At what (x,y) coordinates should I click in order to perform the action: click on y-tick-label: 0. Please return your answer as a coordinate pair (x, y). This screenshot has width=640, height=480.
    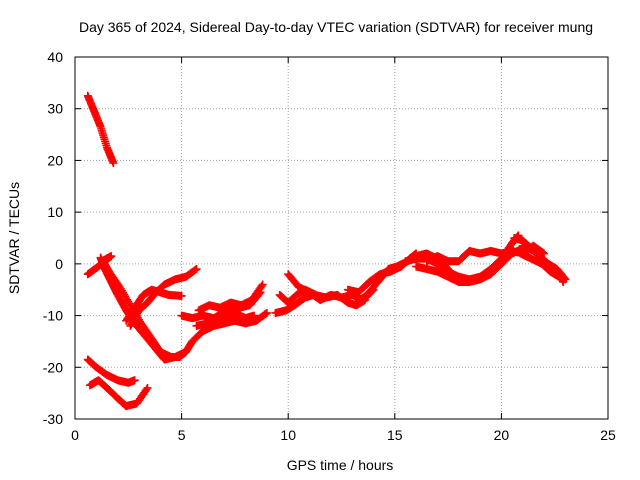
    Looking at the image, I should click on (59, 264).